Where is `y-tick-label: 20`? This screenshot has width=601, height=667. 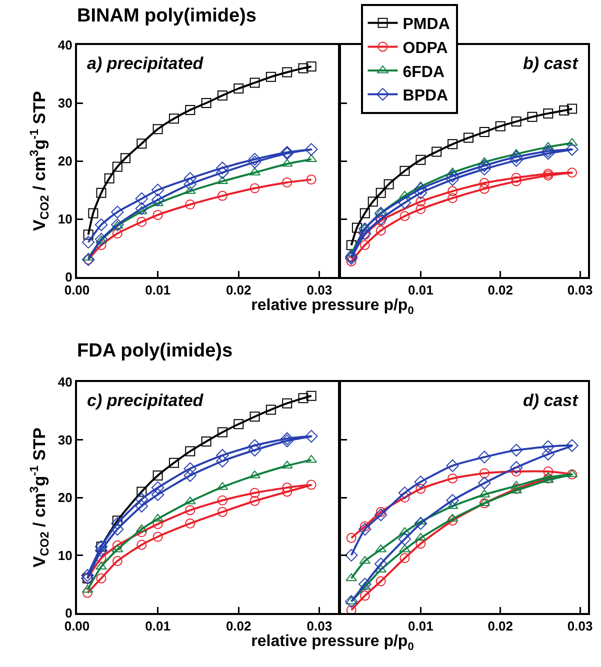
y-tick-label: 20 is located at coordinates (65, 498).